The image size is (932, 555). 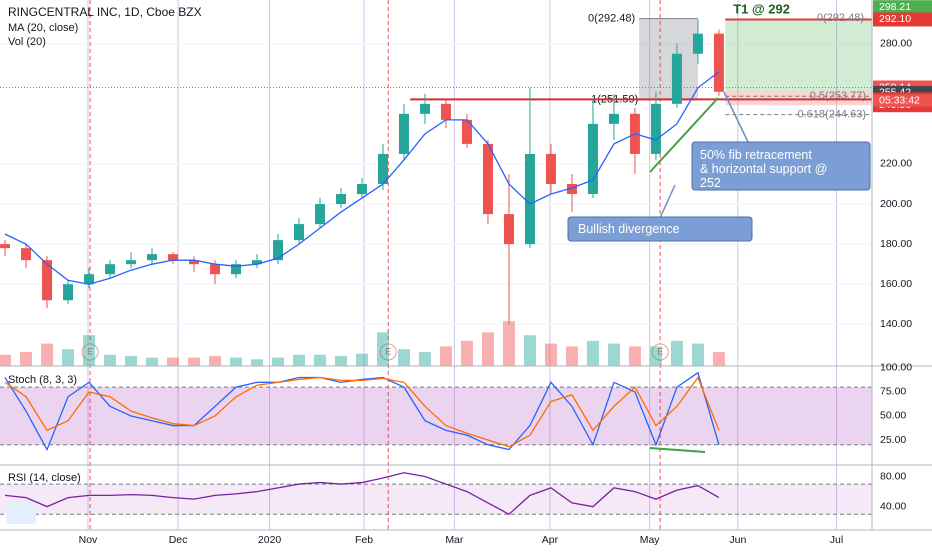 What do you see at coordinates (832, 114) in the screenshot?
I see `fib-level-label: 0.618(244.63)` at bounding box center [832, 114].